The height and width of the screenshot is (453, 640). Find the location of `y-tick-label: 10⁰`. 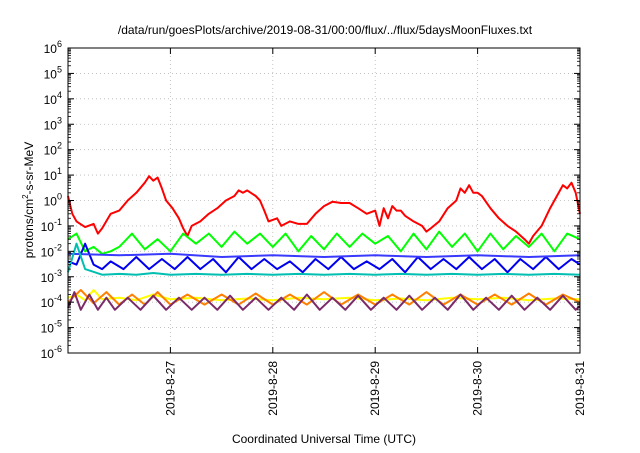

y-tick-label: 10⁰ is located at coordinates (53, 200).